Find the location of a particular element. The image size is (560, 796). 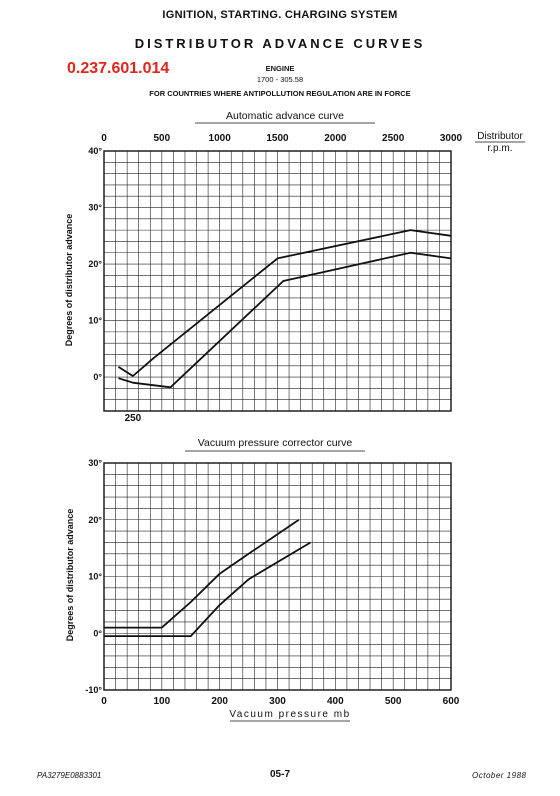

x-tick-label: 400 is located at coordinates (335, 701).